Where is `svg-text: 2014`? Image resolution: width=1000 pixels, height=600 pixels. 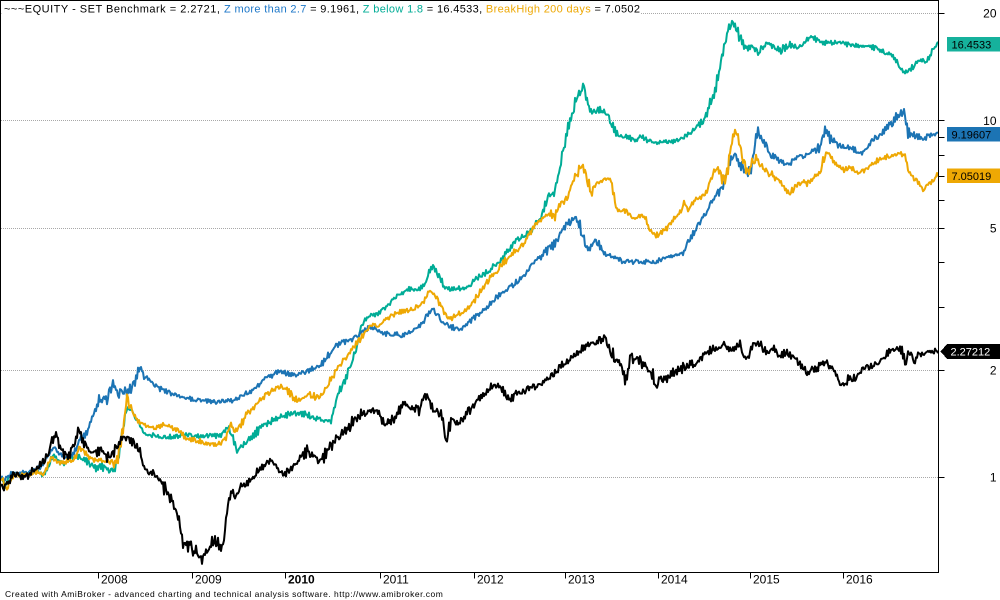
svg-text: 2014 is located at coordinates (674, 580).